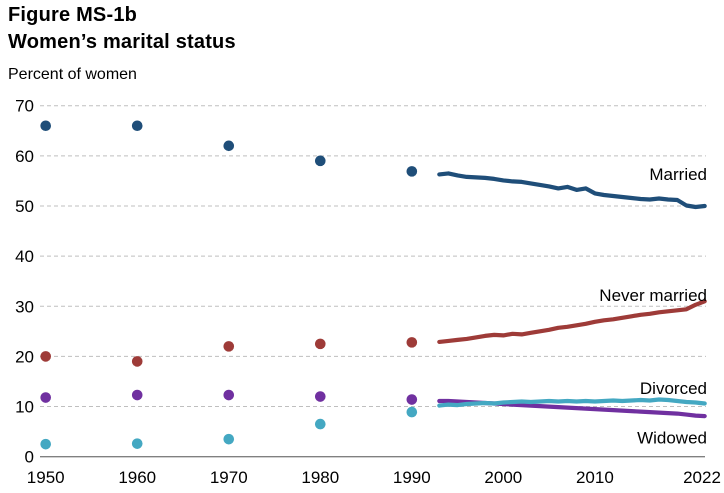  I want to click on y-tick-label-0: 0, so click(29, 457).